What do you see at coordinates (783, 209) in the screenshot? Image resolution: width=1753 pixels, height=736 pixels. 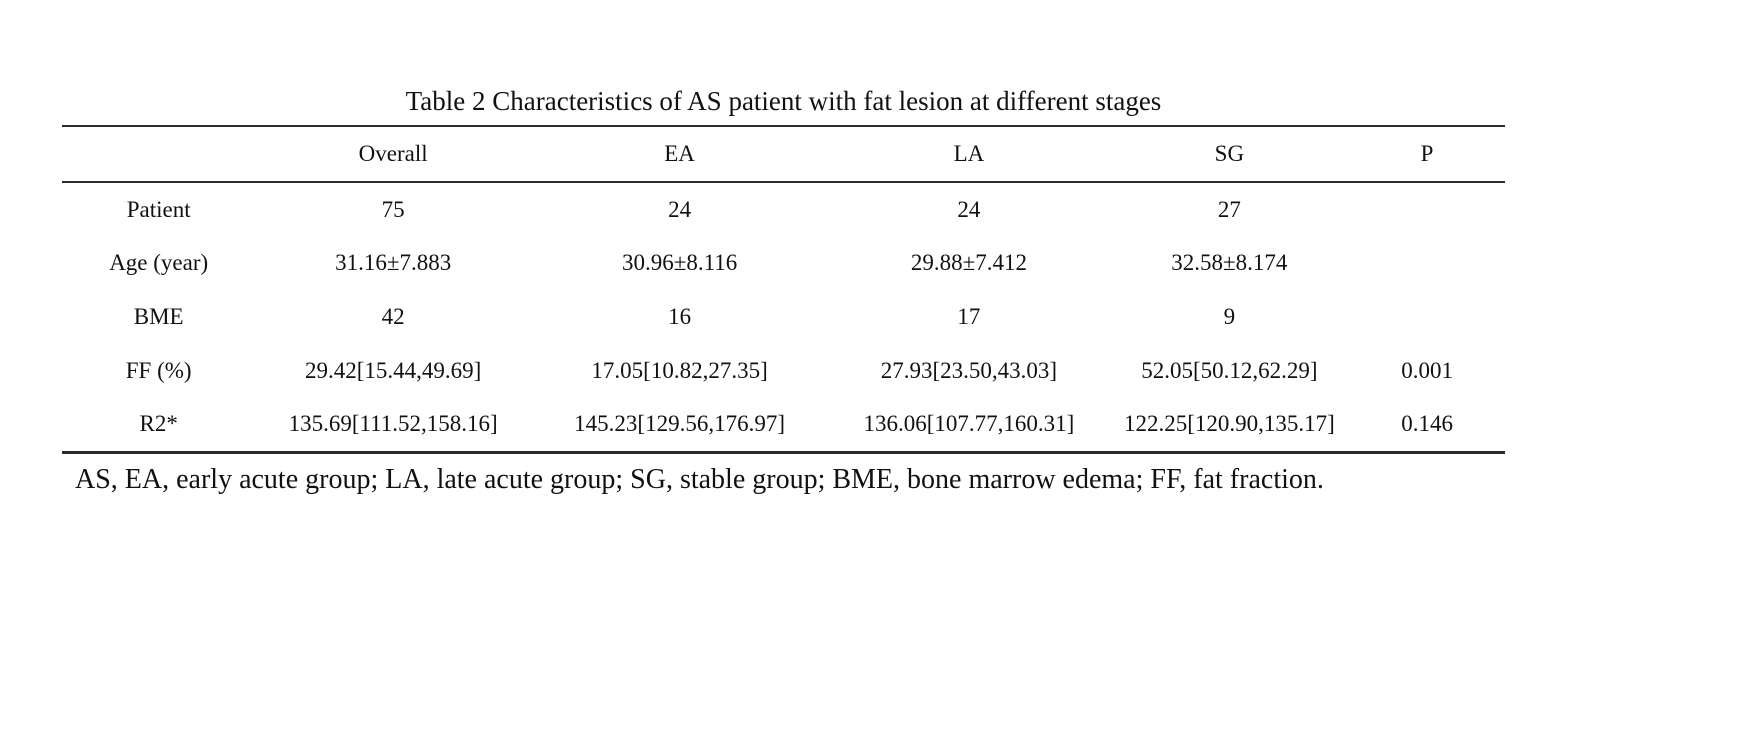 I see `table-row-patient: Patient 75 24 24 27` at bounding box center [783, 209].